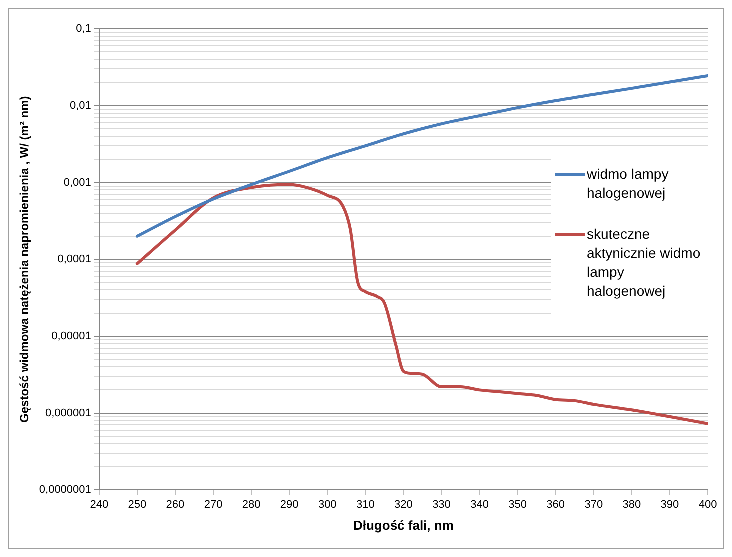 Image resolution: width=732 pixels, height=557 pixels. Describe the element at coordinates (441, 504) in the screenshot. I see `x-tick-label: 330` at that location.